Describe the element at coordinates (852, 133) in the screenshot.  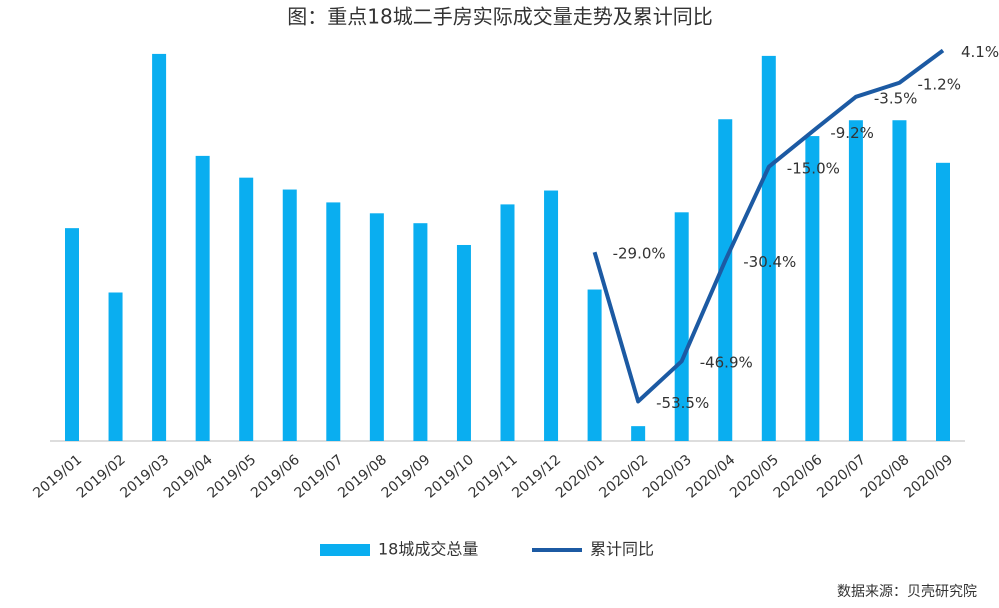
I see `data-label: -9.2%` at that location.